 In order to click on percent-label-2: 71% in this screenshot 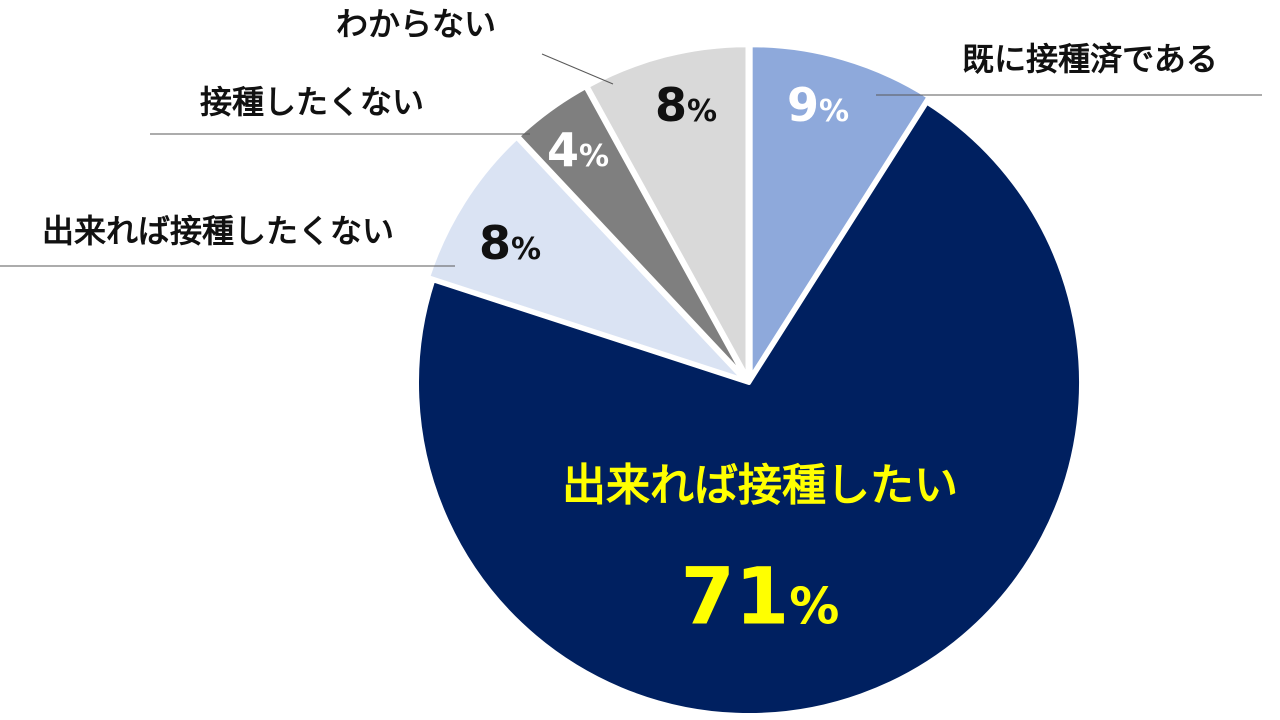, I will do `click(760, 597)`.